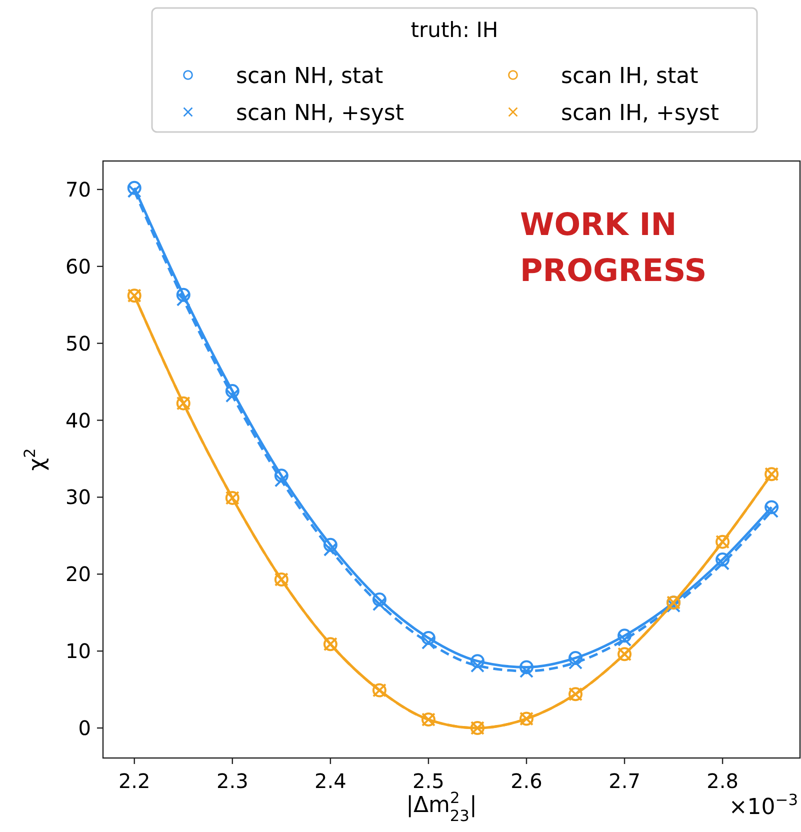 This screenshot has width=801, height=832. What do you see at coordinates (78, 574) in the screenshot?
I see `y-tick-label: 20` at bounding box center [78, 574].